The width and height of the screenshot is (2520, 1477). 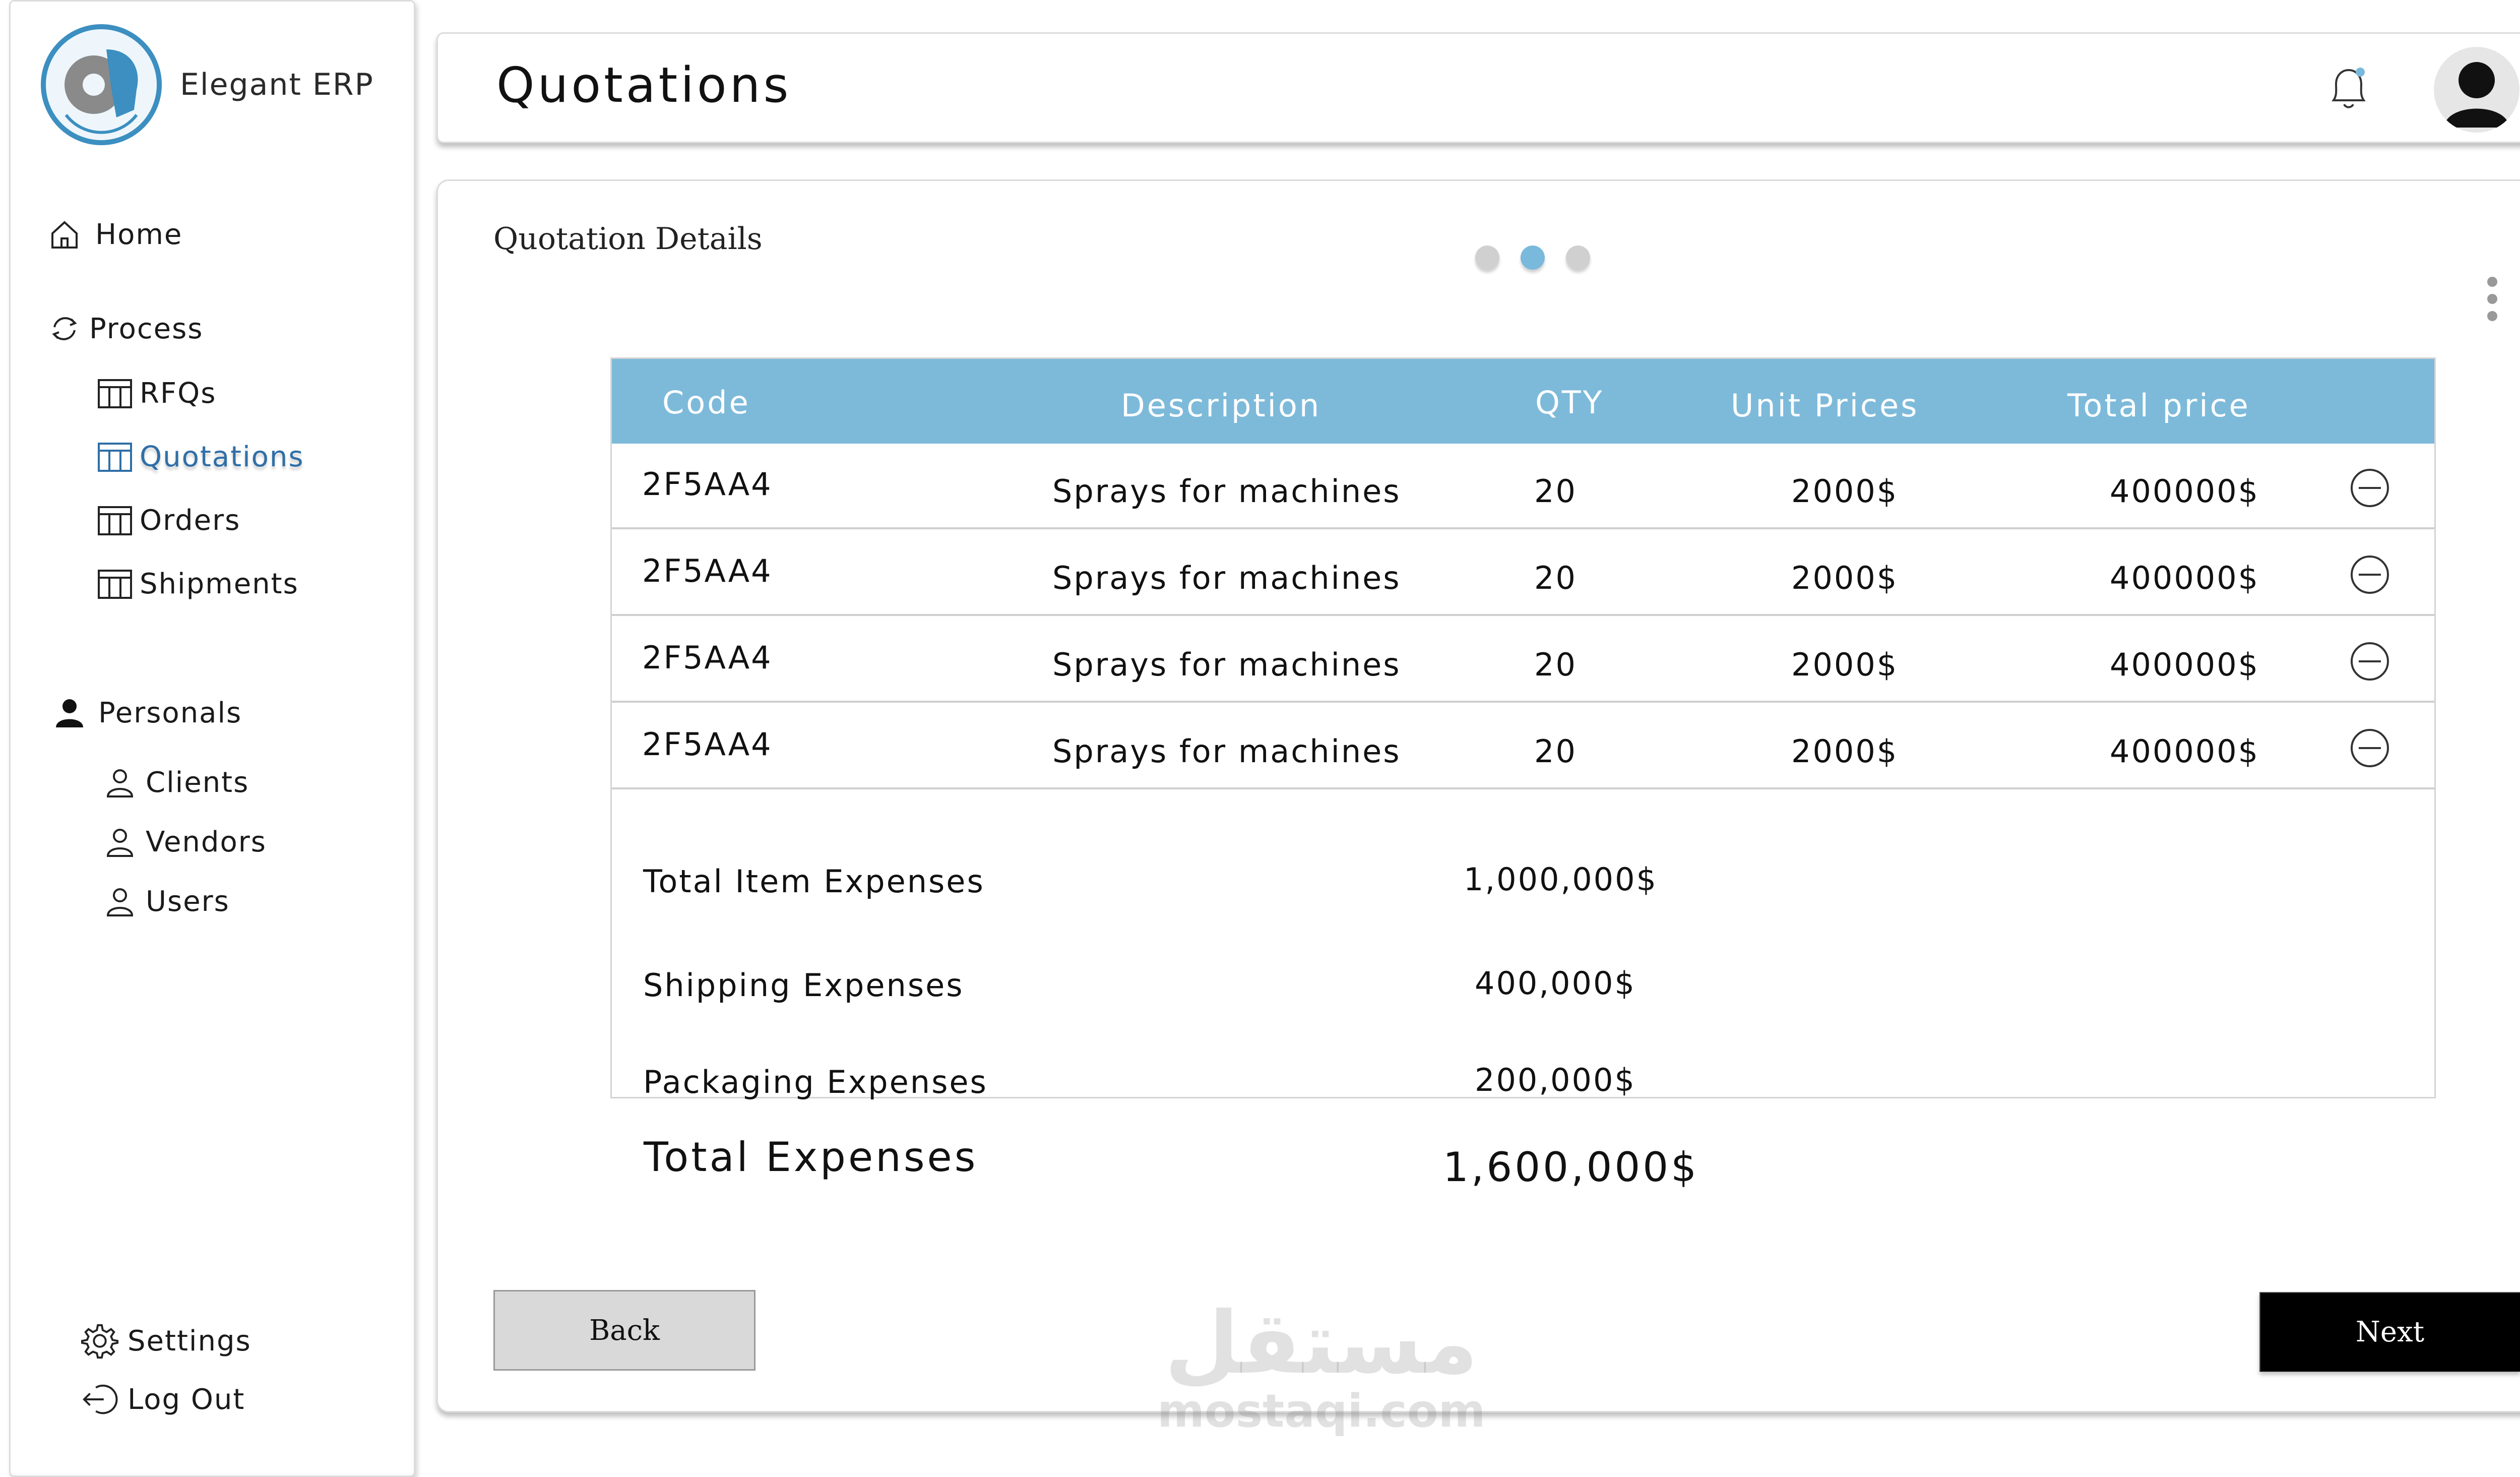 I want to click on nav-label-vendors: Vendors, so click(x=206, y=841).